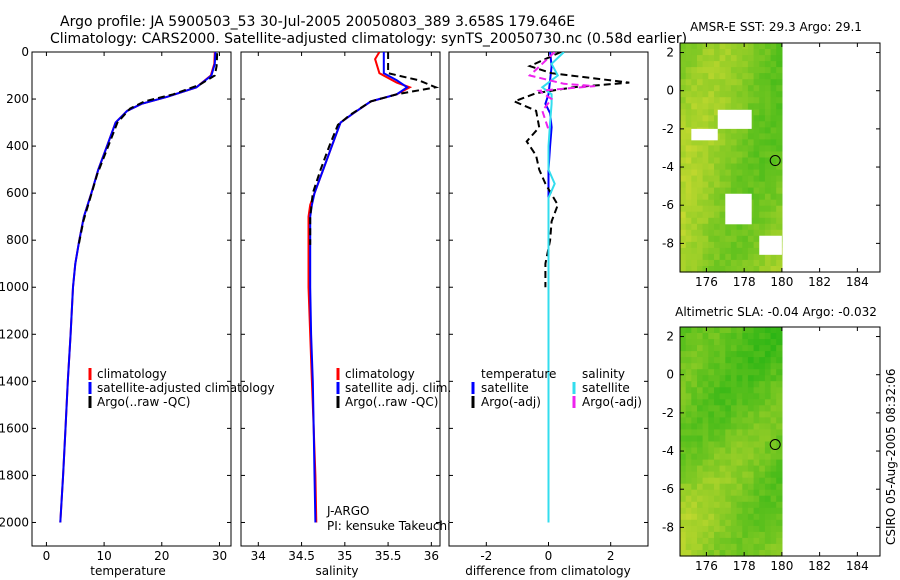 Image resolution: width=900 pixels, height=580 pixels. What do you see at coordinates (668, 527) in the screenshot?
I see `map-ytick-label: -8` at bounding box center [668, 527].